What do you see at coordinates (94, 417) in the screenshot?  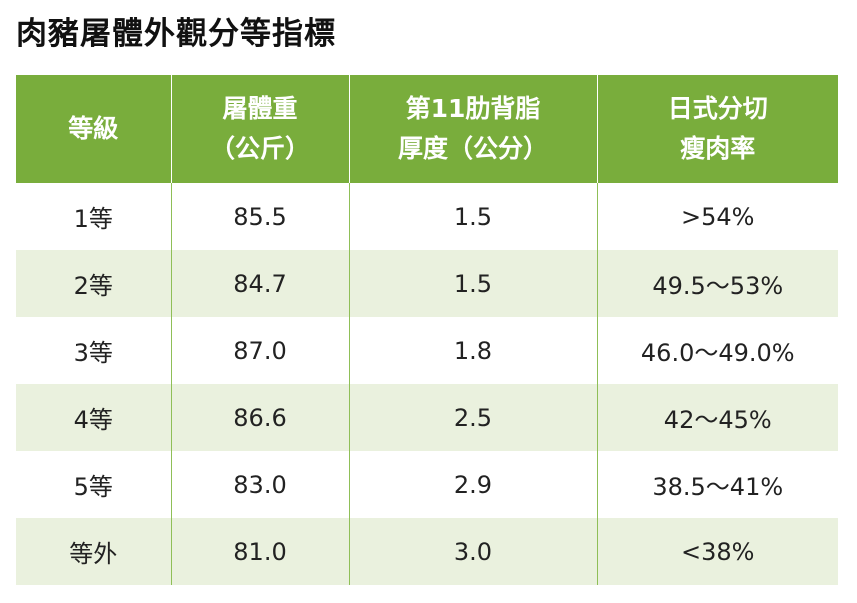 I see `cell-grade: 4等` at bounding box center [94, 417].